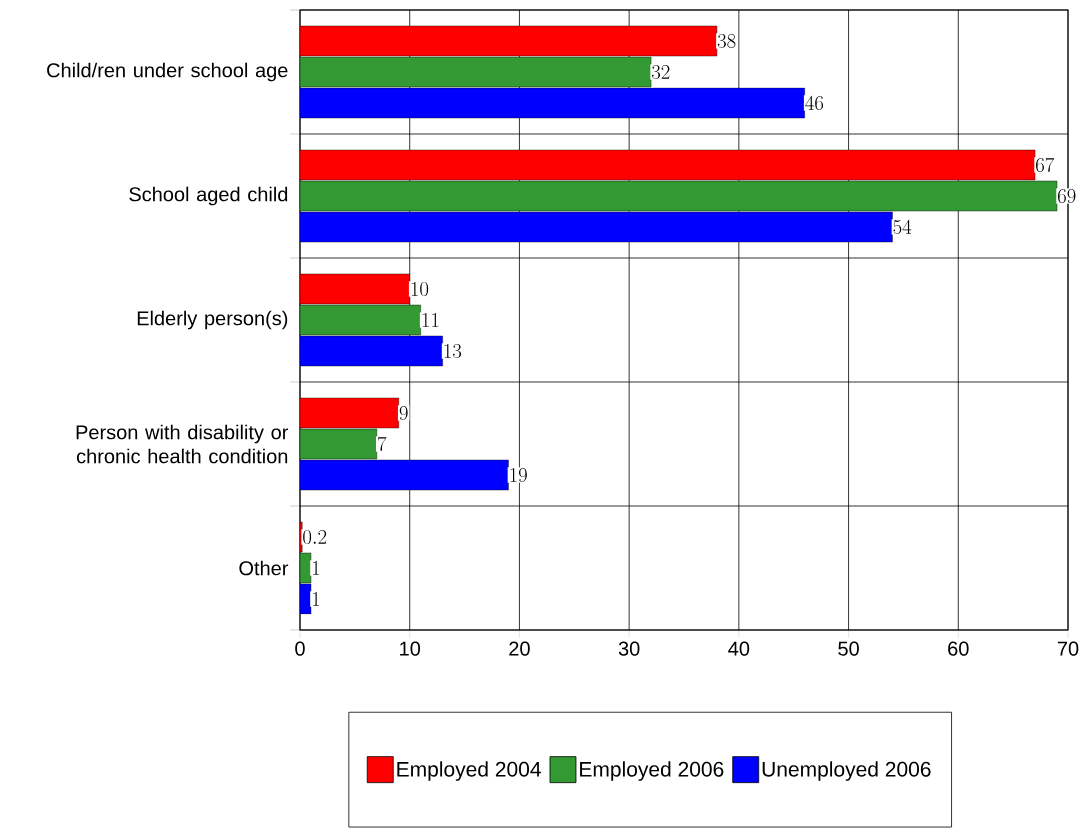 This screenshot has height=839, width=1088. What do you see at coordinates (212, 320) in the screenshot?
I see `y-tick-label: Elderly person(s)` at bounding box center [212, 320].